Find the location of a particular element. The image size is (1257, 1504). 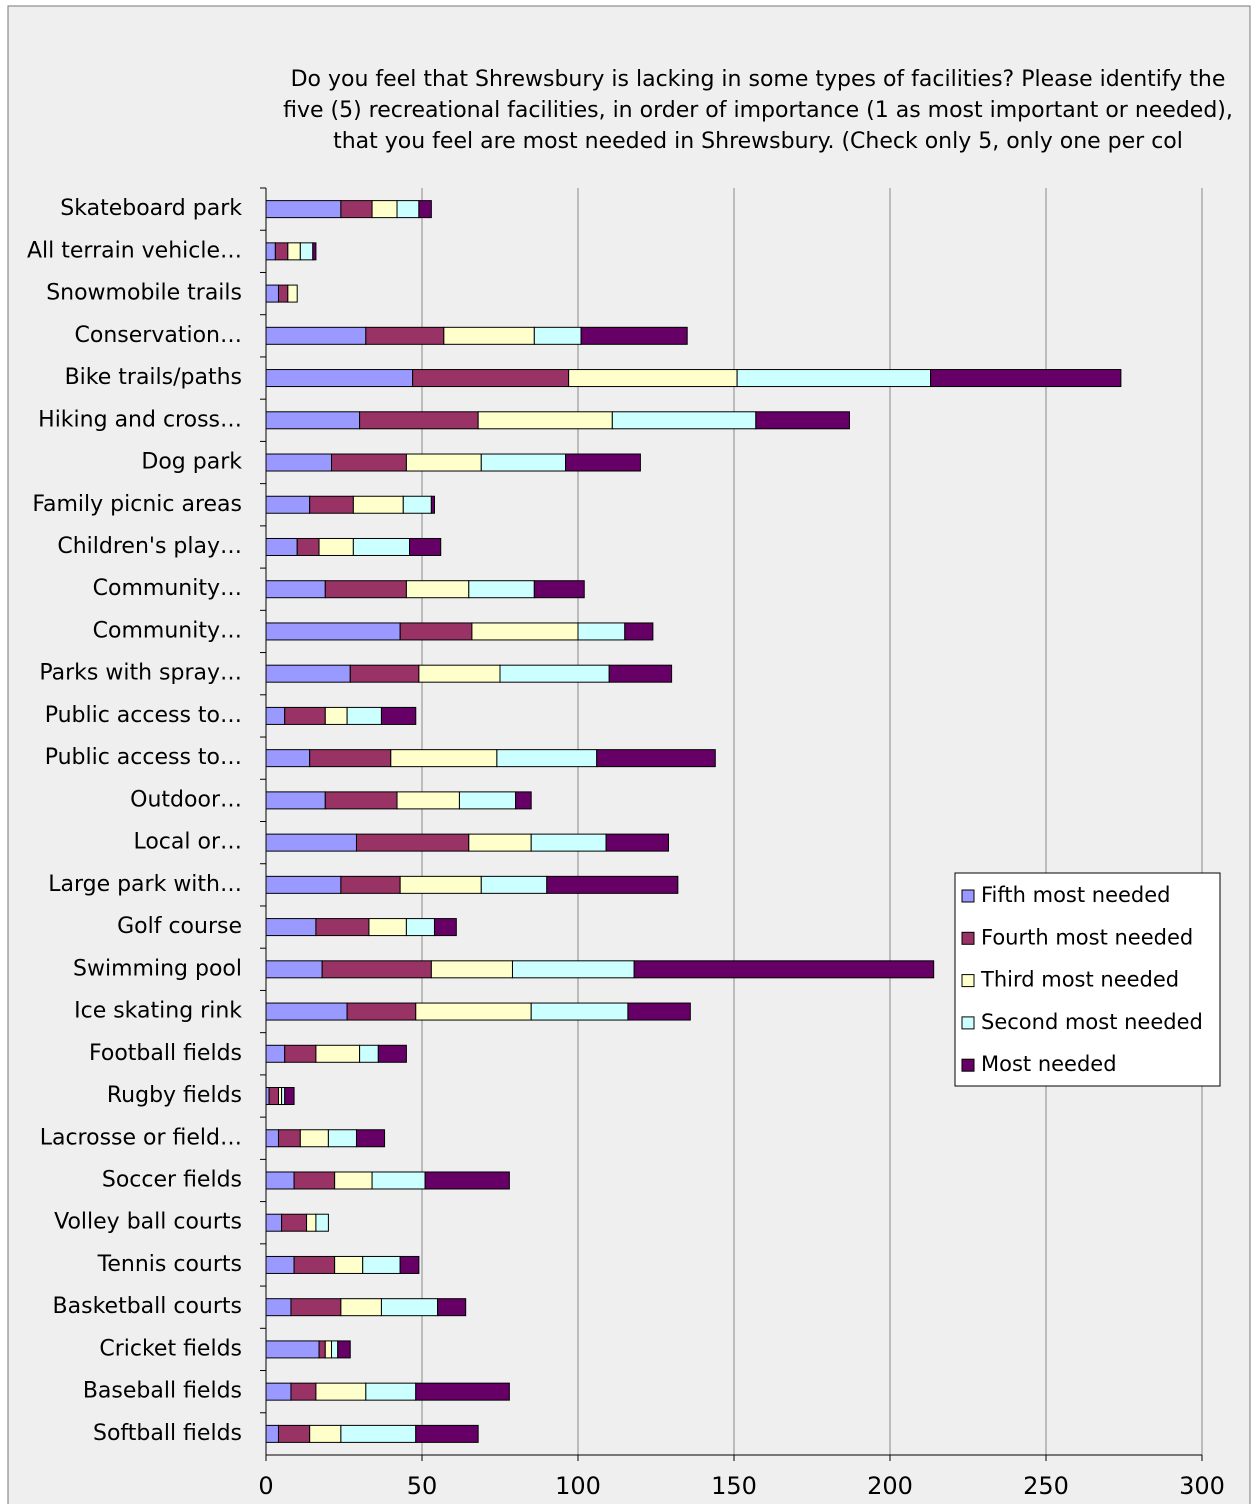

legend-label: Second most needed is located at coordinates (1092, 1022).